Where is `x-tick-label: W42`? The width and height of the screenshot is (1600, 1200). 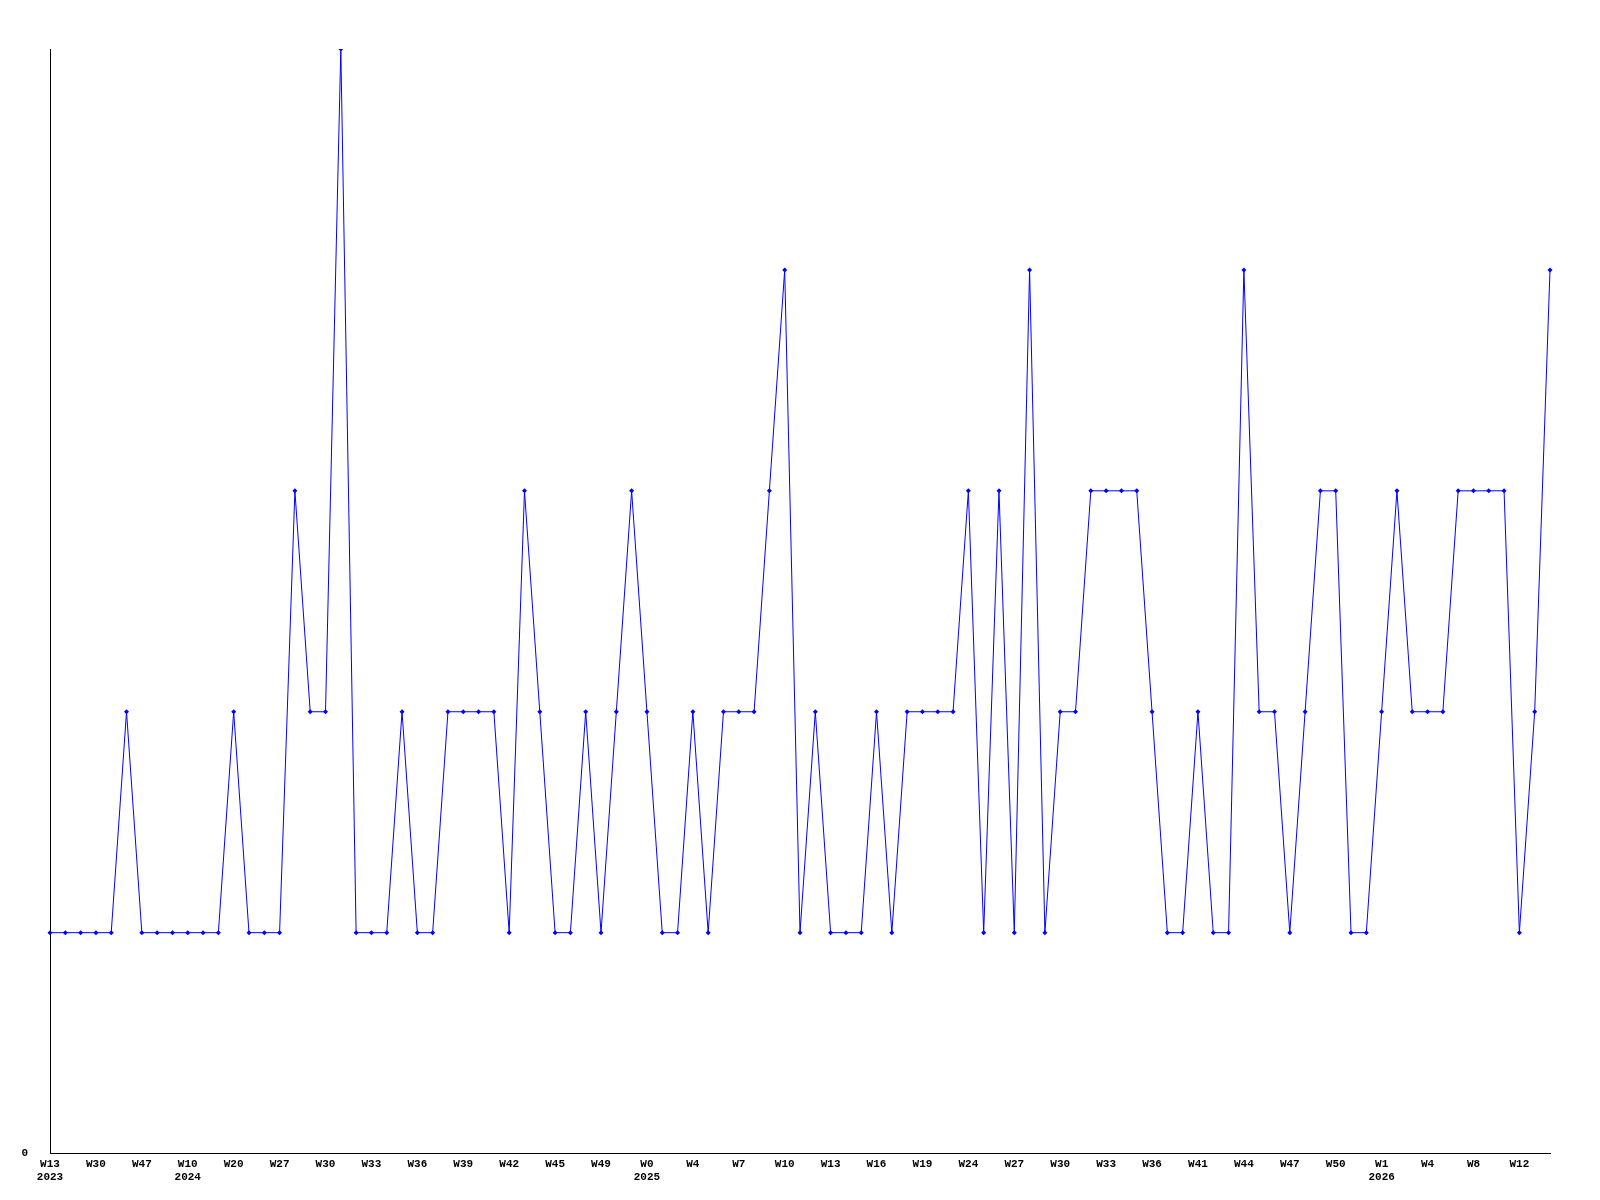 x-tick-label: W42 is located at coordinates (509, 1163).